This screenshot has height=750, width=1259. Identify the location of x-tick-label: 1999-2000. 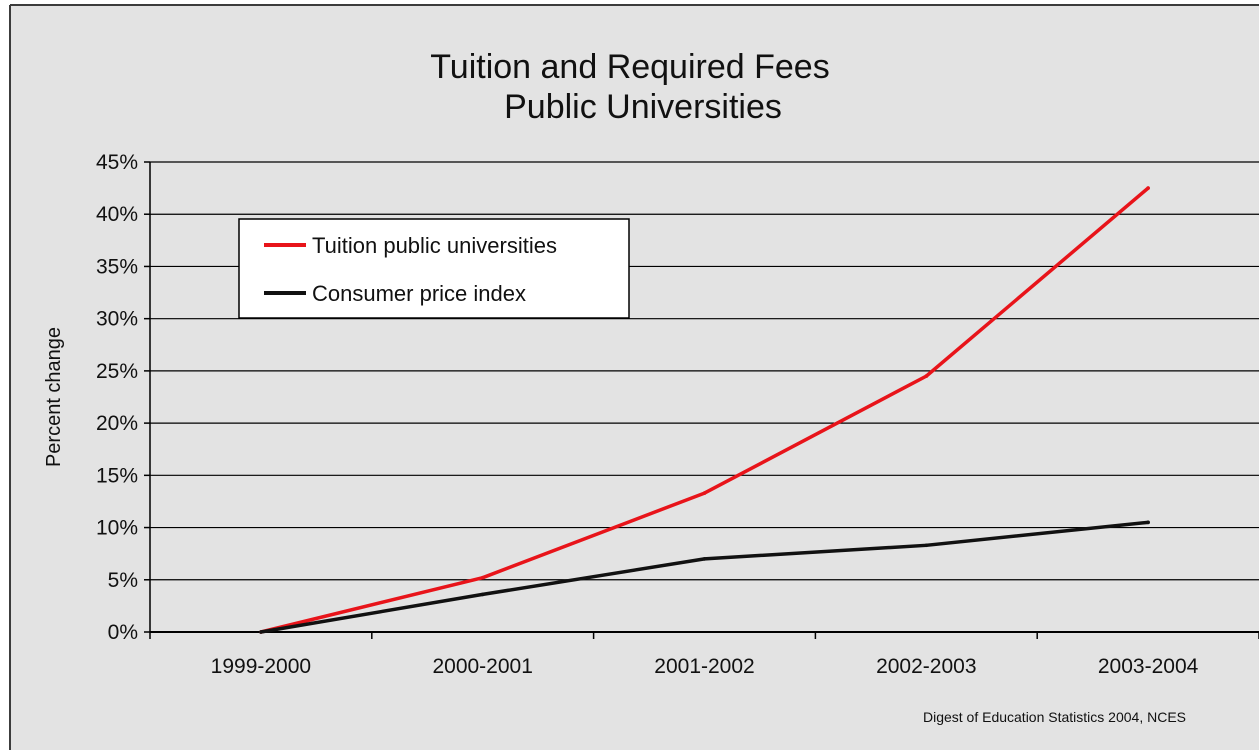
(261, 666).